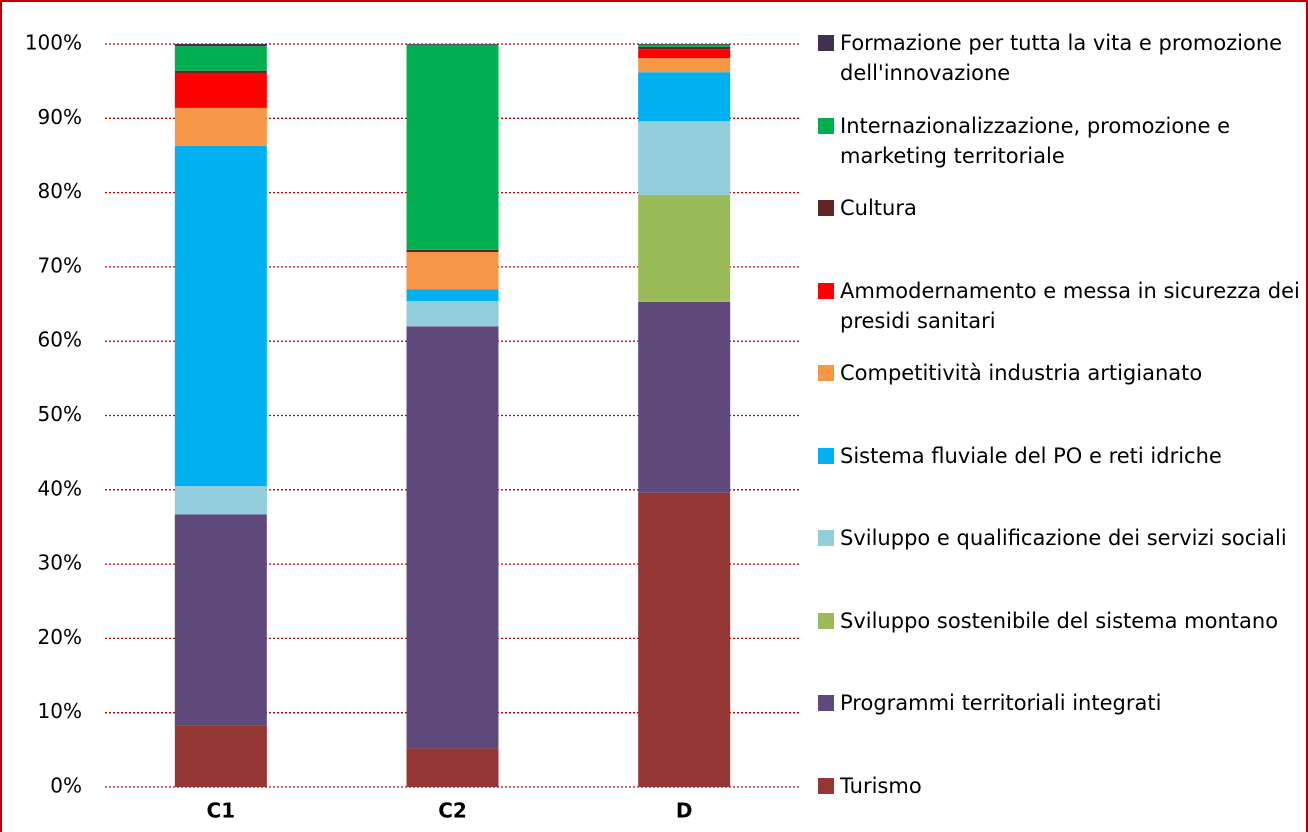 This screenshot has height=832, width=1308. Describe the element at coordinates (60, 711) in the screenshot. I see `y-tick-label: 10%` at that location.